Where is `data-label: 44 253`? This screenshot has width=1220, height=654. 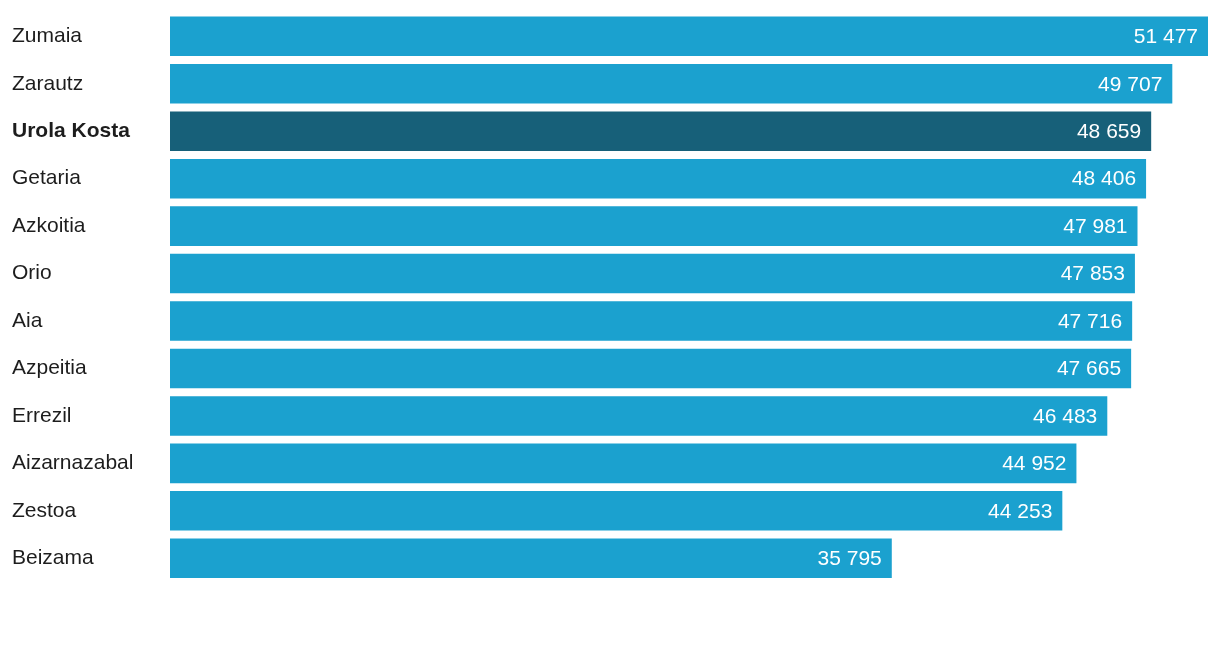 data-label: 44 253 is located at coordinates (1020, 510).